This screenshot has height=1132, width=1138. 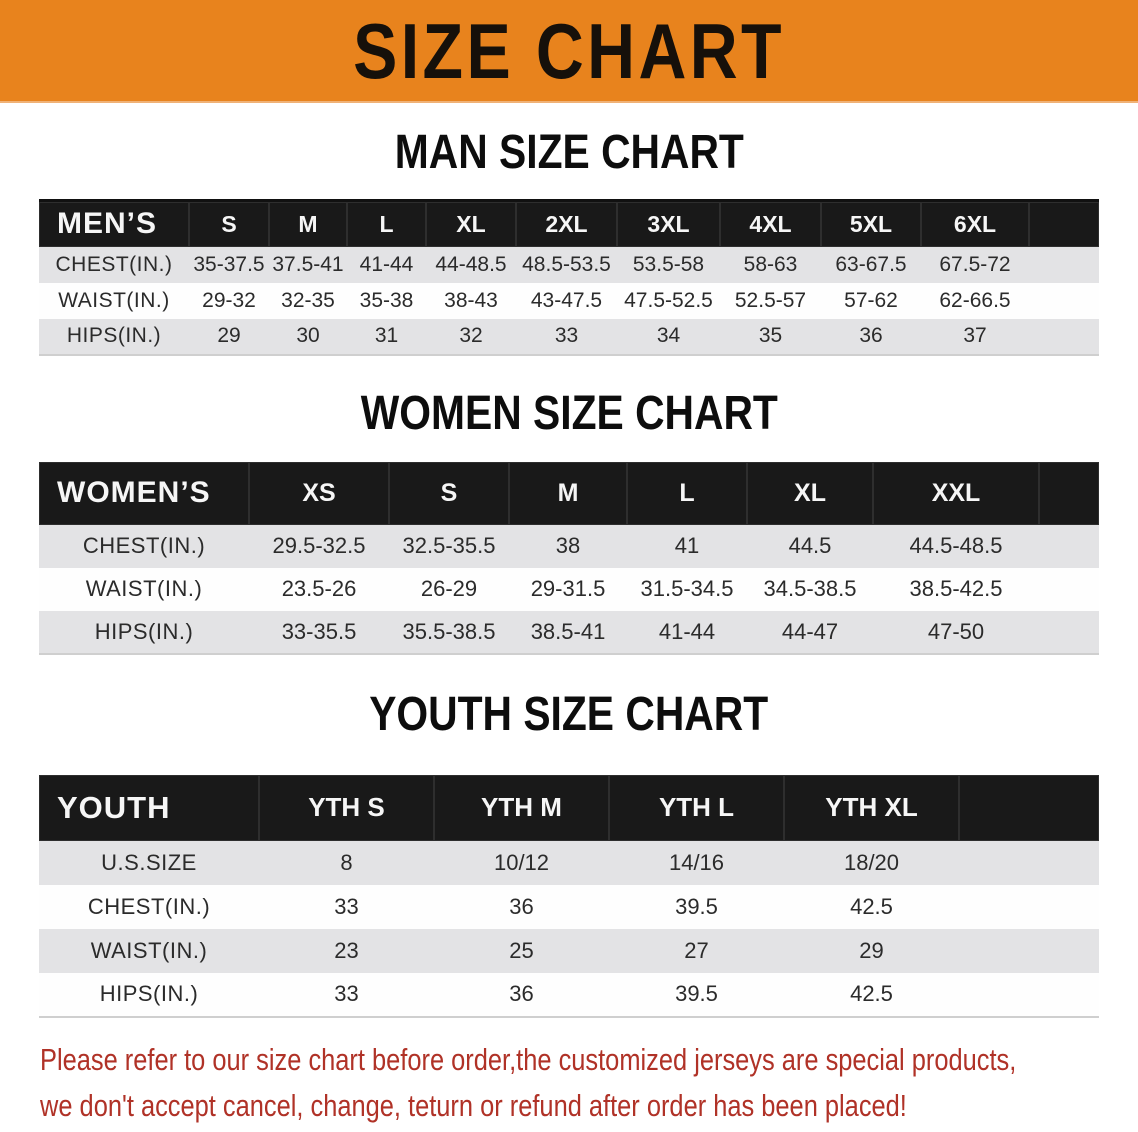 I want to click on banner-title: SIZE CHART, so click(x=569, y=50).